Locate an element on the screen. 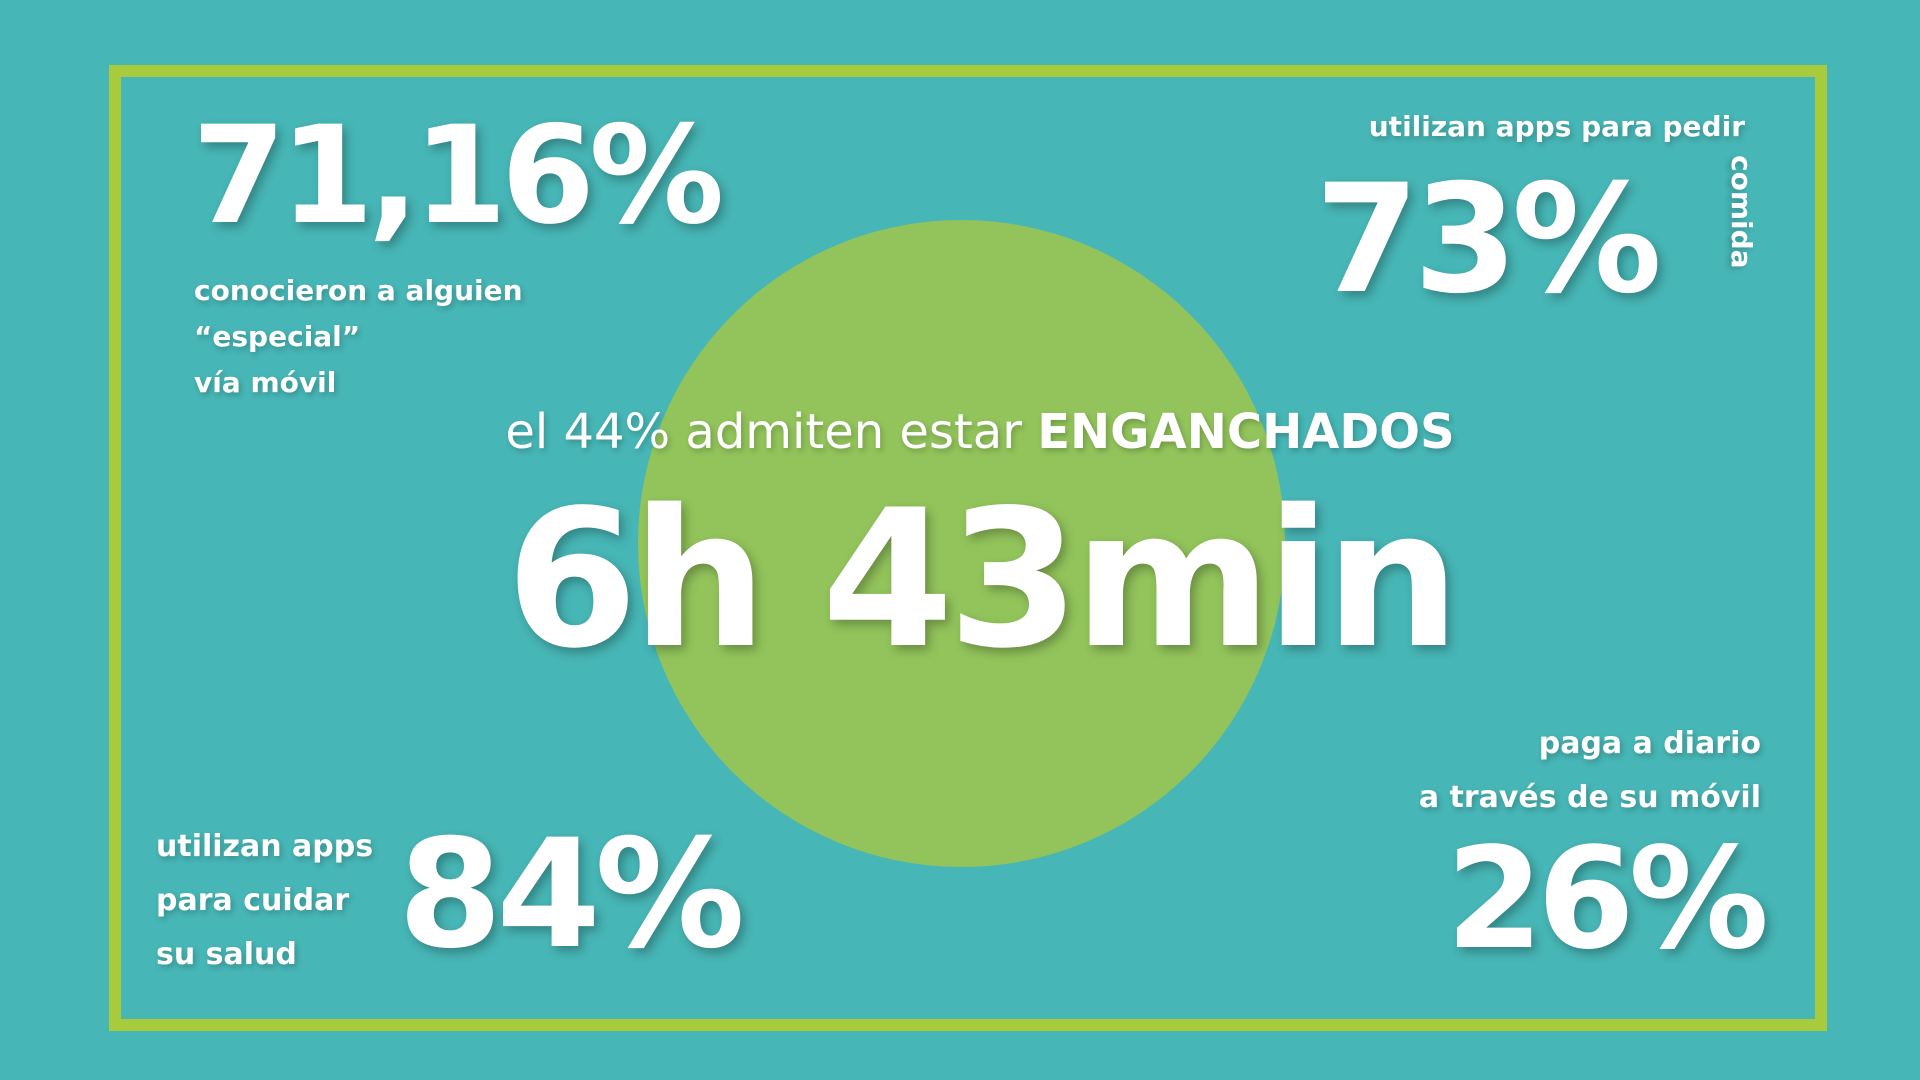 The height and width of the screenshot is (1080, 1920). hooked-headline-prefix: el 44% admiten estar is located at coordinates (763, 432).